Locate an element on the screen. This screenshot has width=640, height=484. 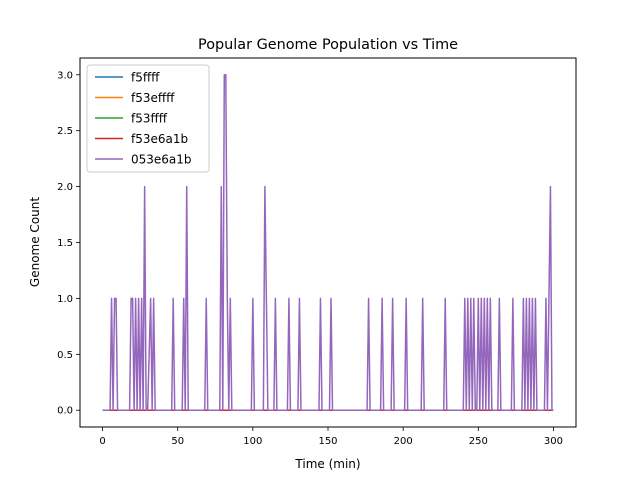
y-axis-ticks: 0.0 0.5 1.0 1.5 2.0 2.5 3.0 is located at coordinates (68, 243).